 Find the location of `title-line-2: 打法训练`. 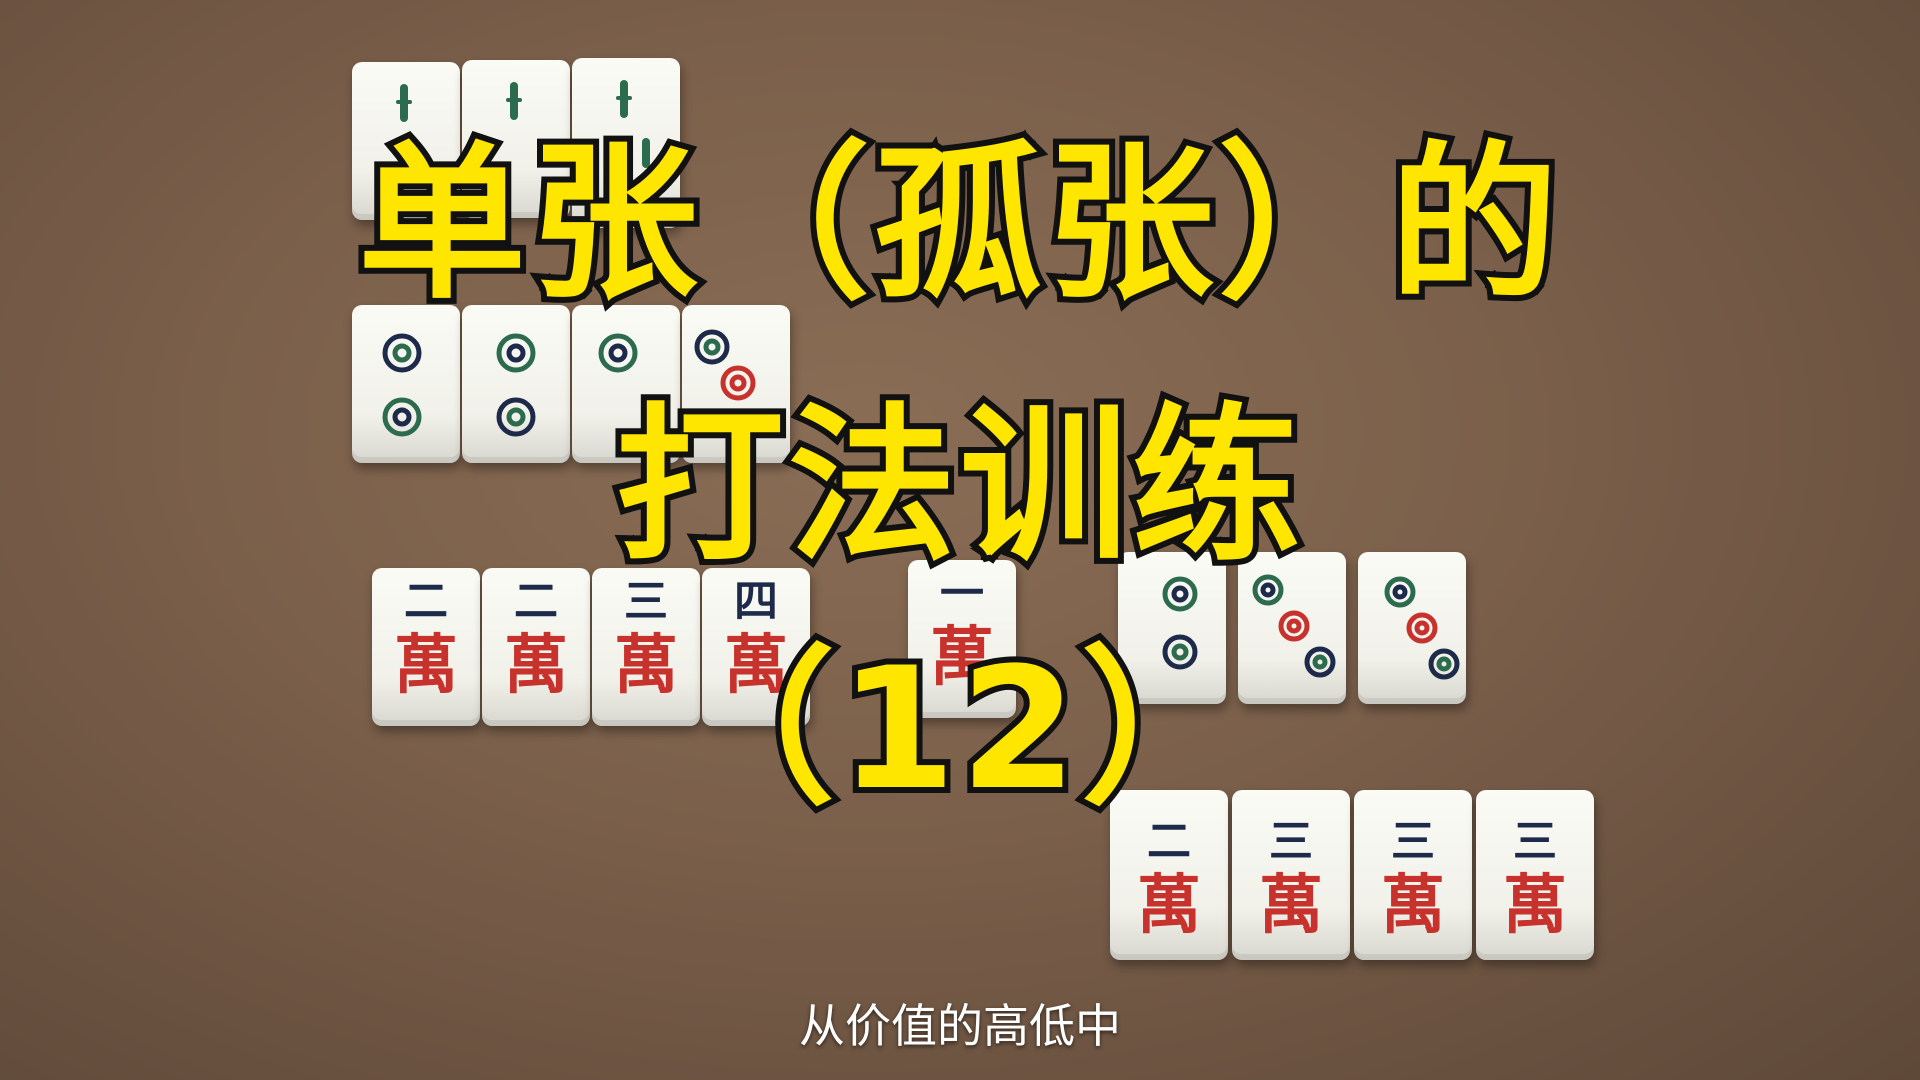

title-line-2: 打法训练 is located at coordinates (958, 486).